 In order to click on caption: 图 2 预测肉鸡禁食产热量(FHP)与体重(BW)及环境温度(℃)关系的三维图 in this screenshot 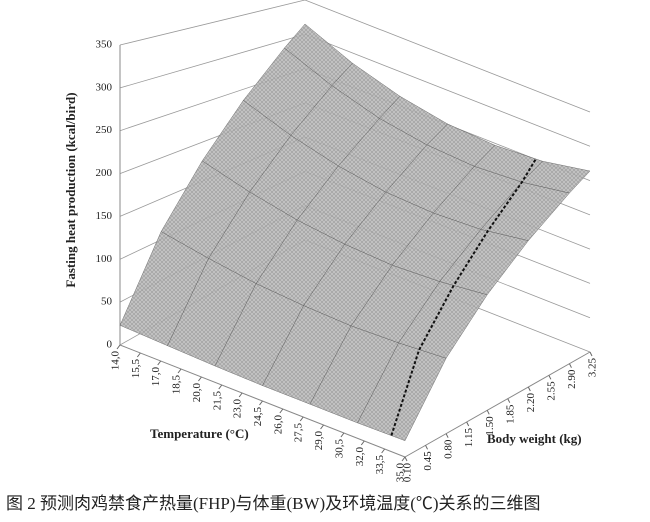, I will do `click(273, 503)`.